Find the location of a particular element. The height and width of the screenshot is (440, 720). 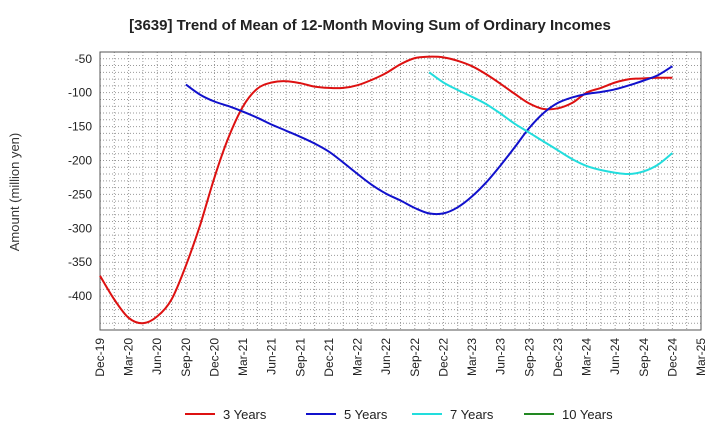

x-tick-label: Jun-20 is located at coordinates (157, 356).